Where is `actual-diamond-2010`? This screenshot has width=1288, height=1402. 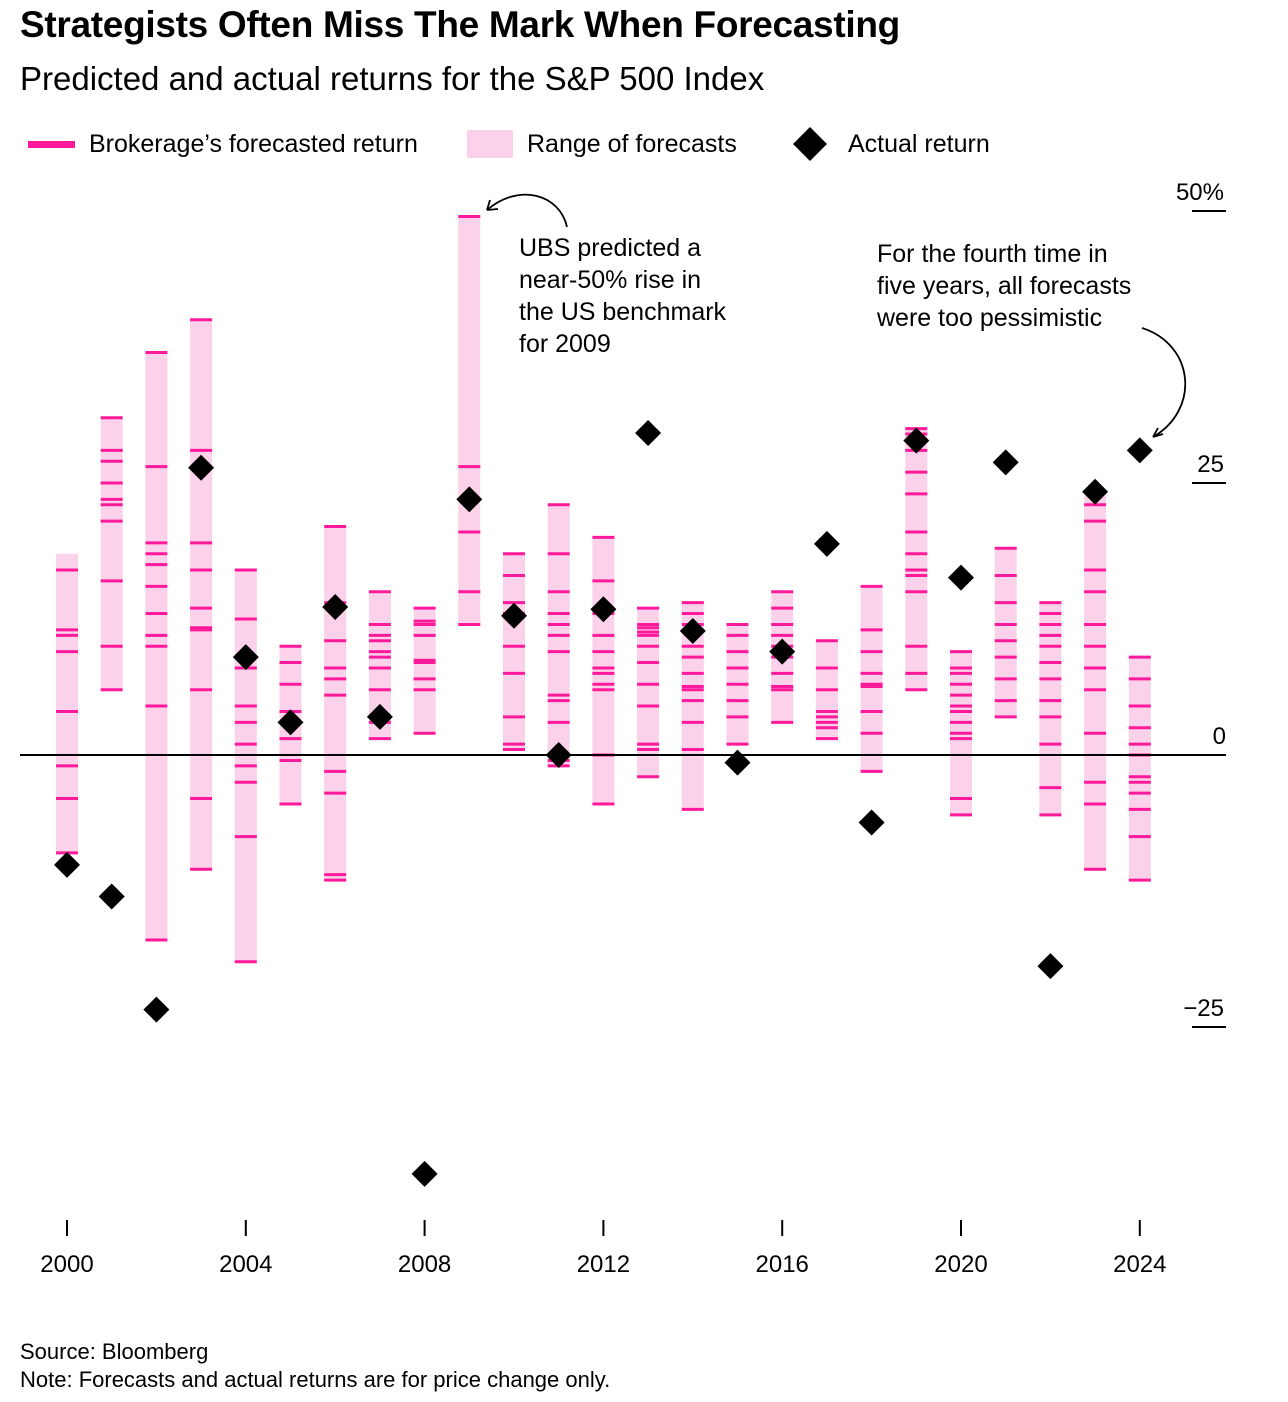
actual-diamond-2010 is located at coordinates (514, 615).